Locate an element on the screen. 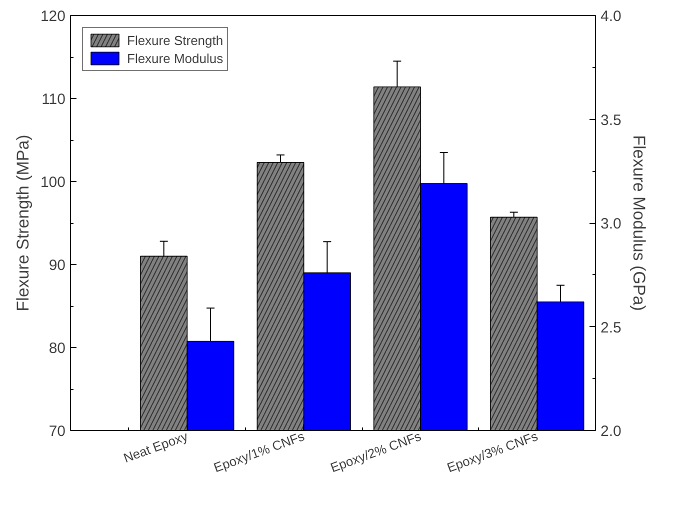 Image resolution: width=681 pixels, height=517 pixels. y-tick-label: 110 is located at coordinates (54, 99).